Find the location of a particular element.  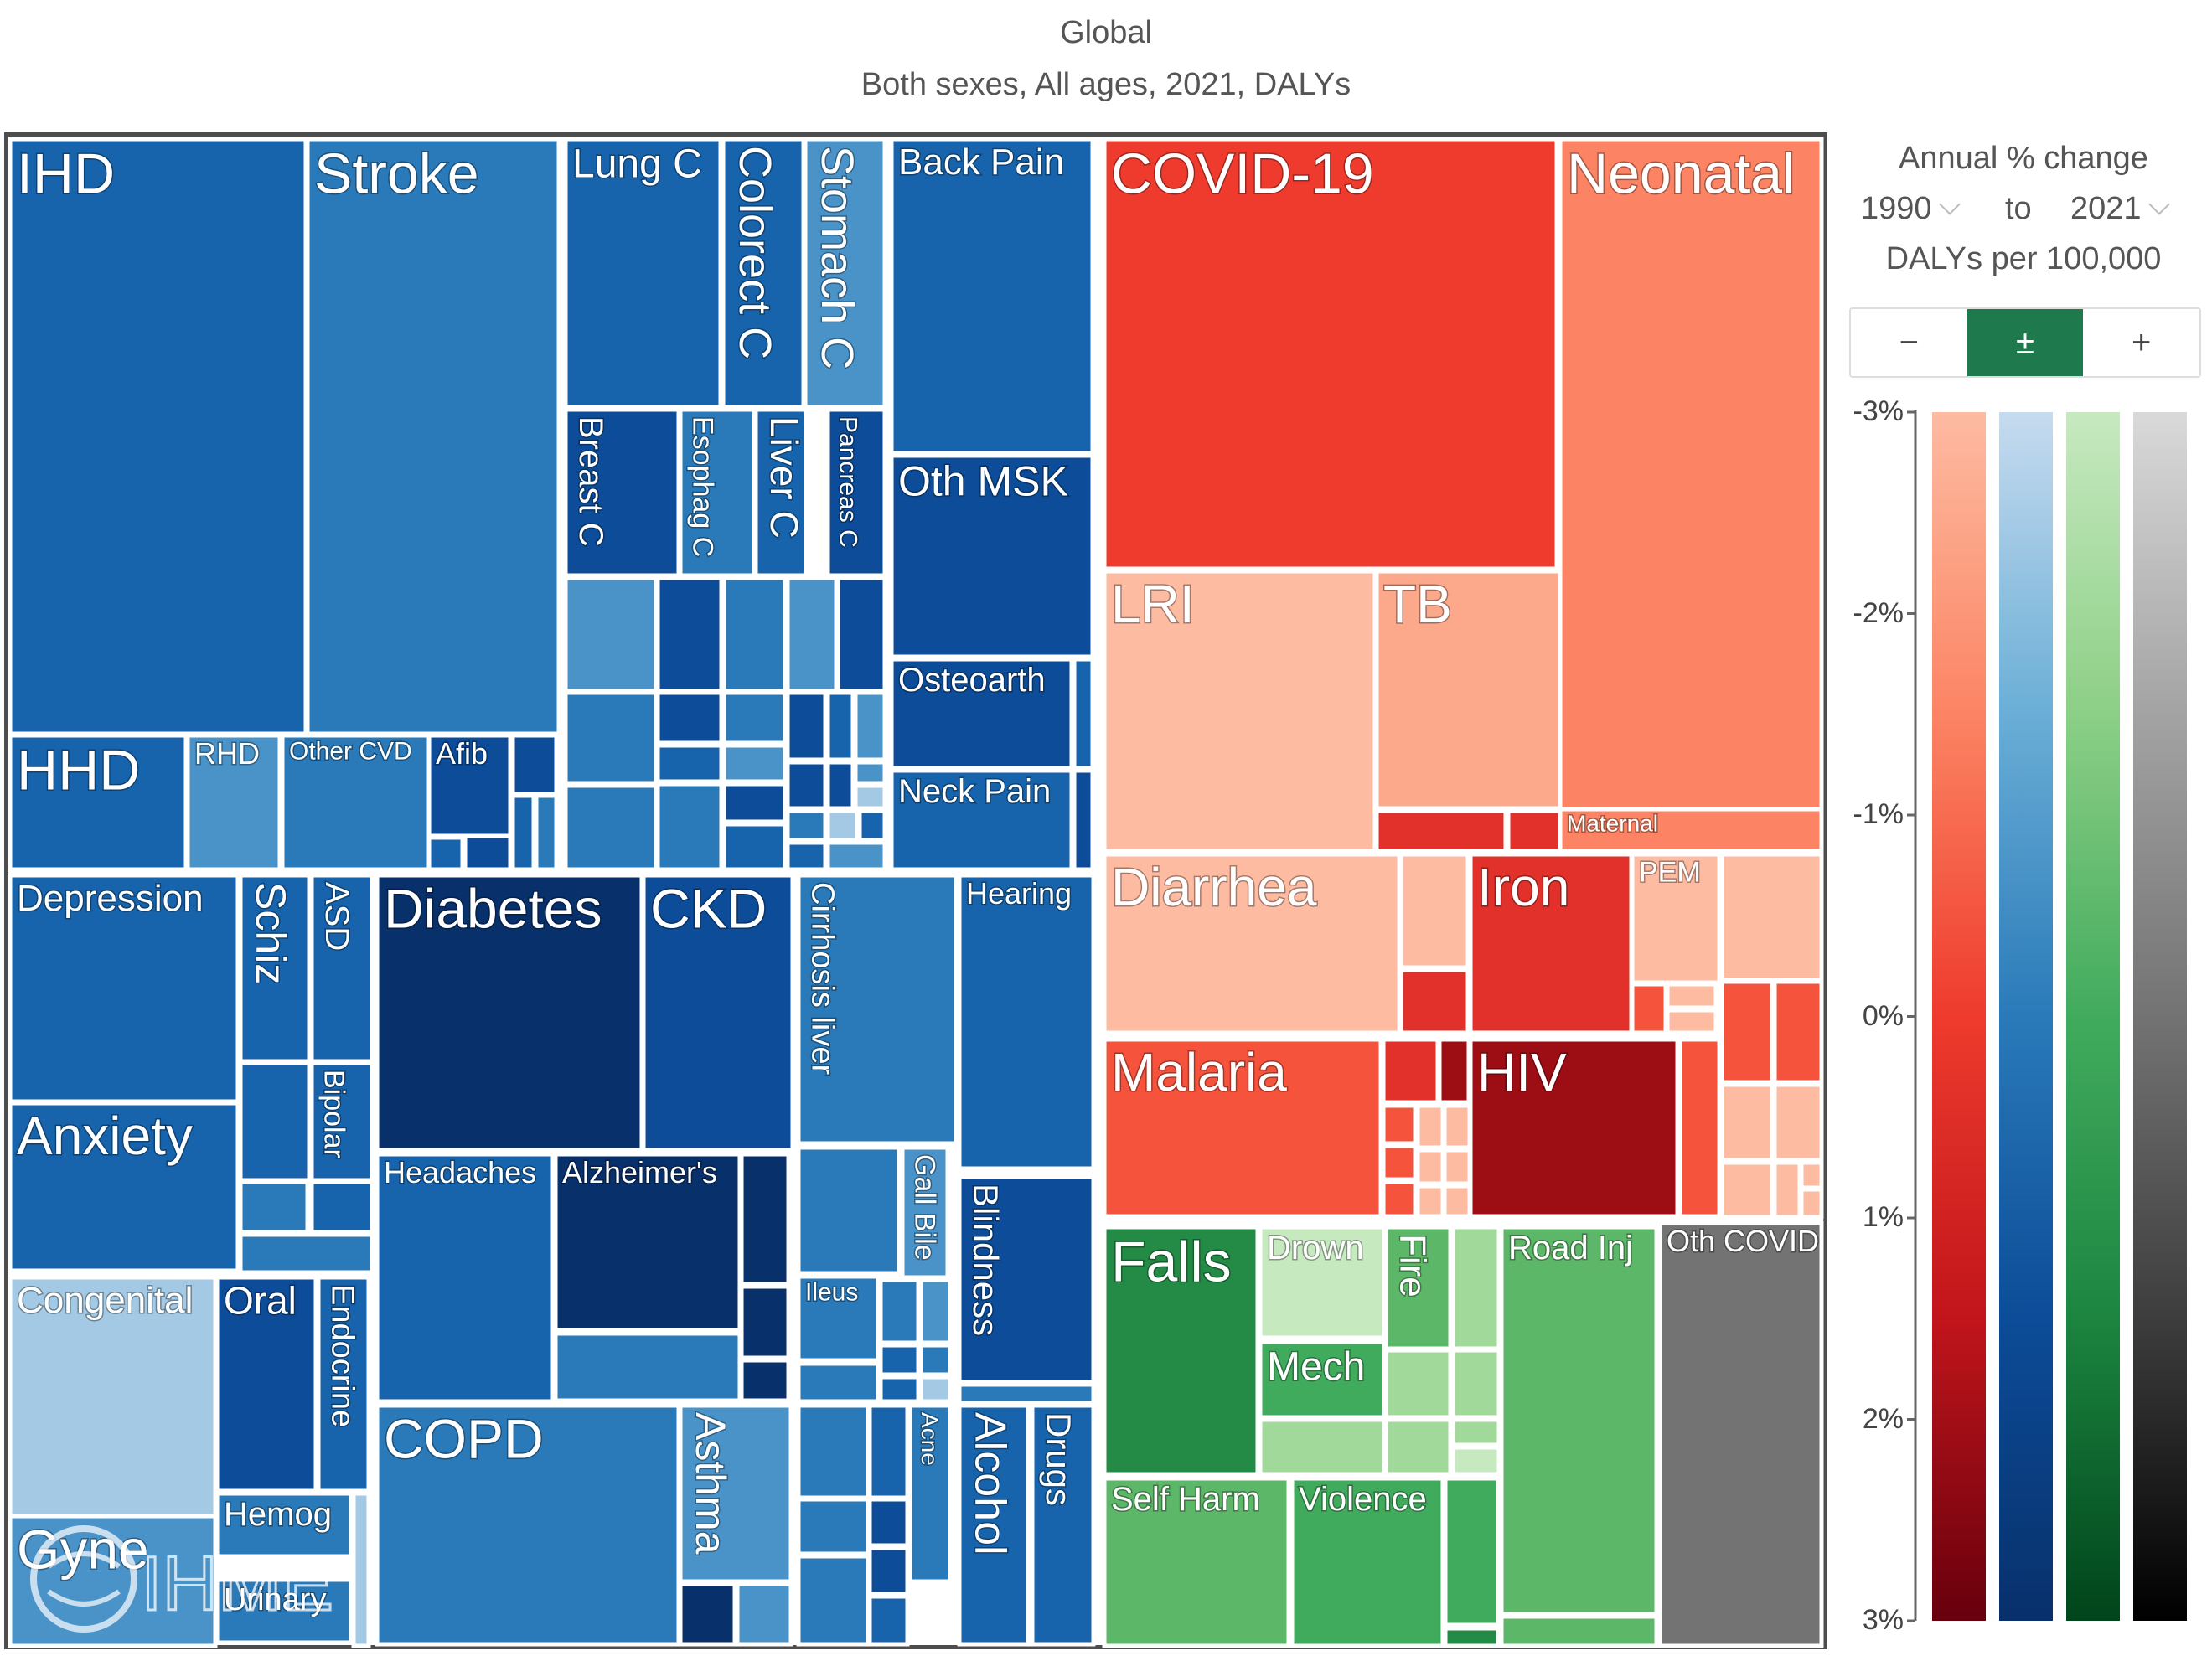

treemap-cell-congenital is located at coordinates (113, 1397).